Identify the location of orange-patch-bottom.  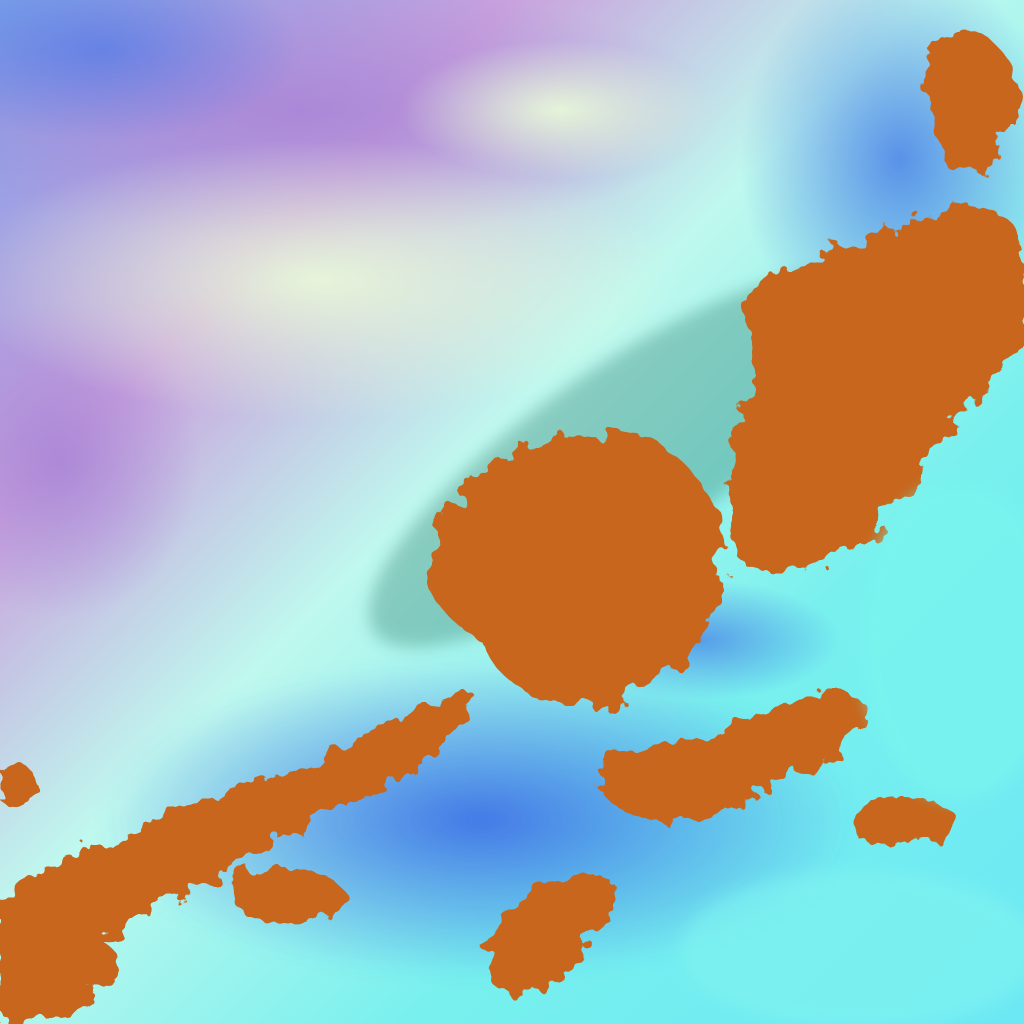
(550, 935).